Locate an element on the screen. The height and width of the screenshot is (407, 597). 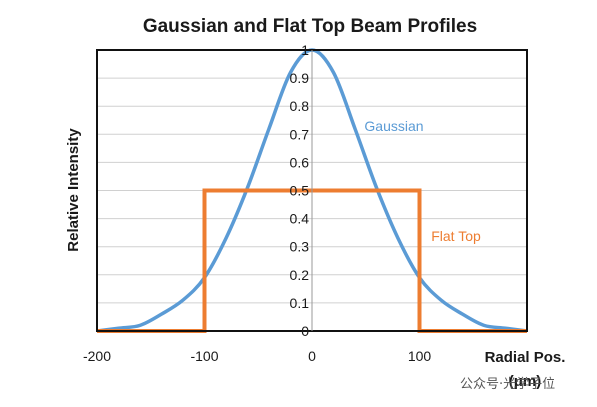
y-tick-label: 0.5 is located at coordinates (300, 191).